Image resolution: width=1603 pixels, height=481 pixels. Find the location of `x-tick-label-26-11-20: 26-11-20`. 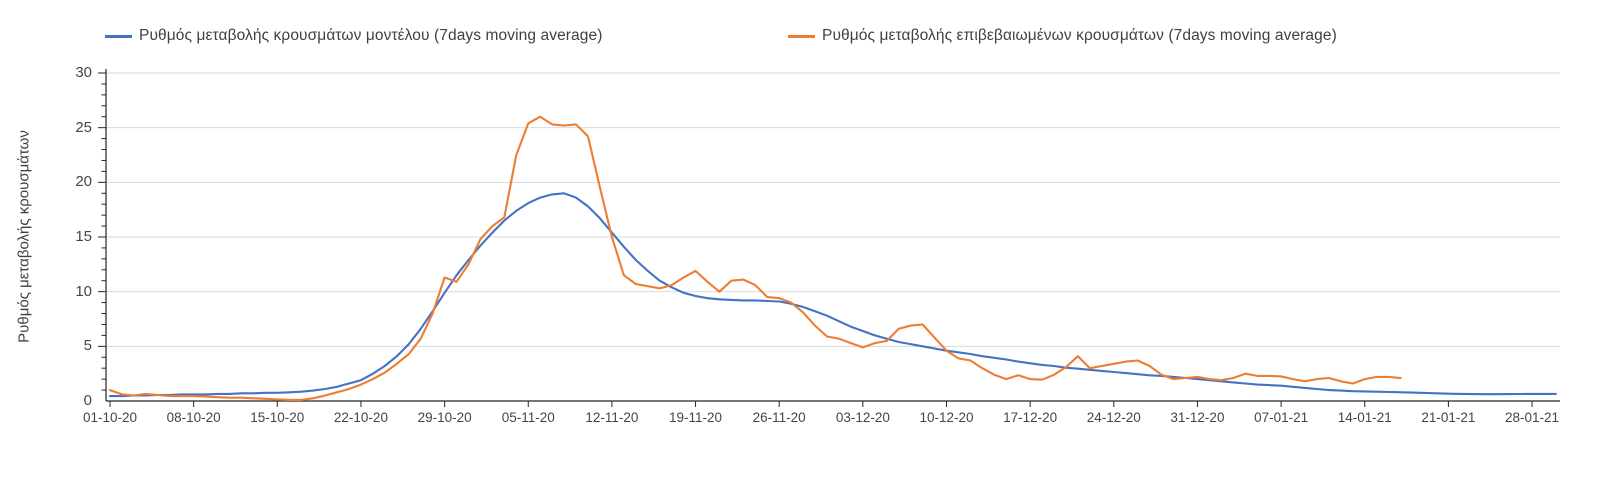

x-tick-label-26-11-20: 26-11-20 is located at coordinates (779, 417).